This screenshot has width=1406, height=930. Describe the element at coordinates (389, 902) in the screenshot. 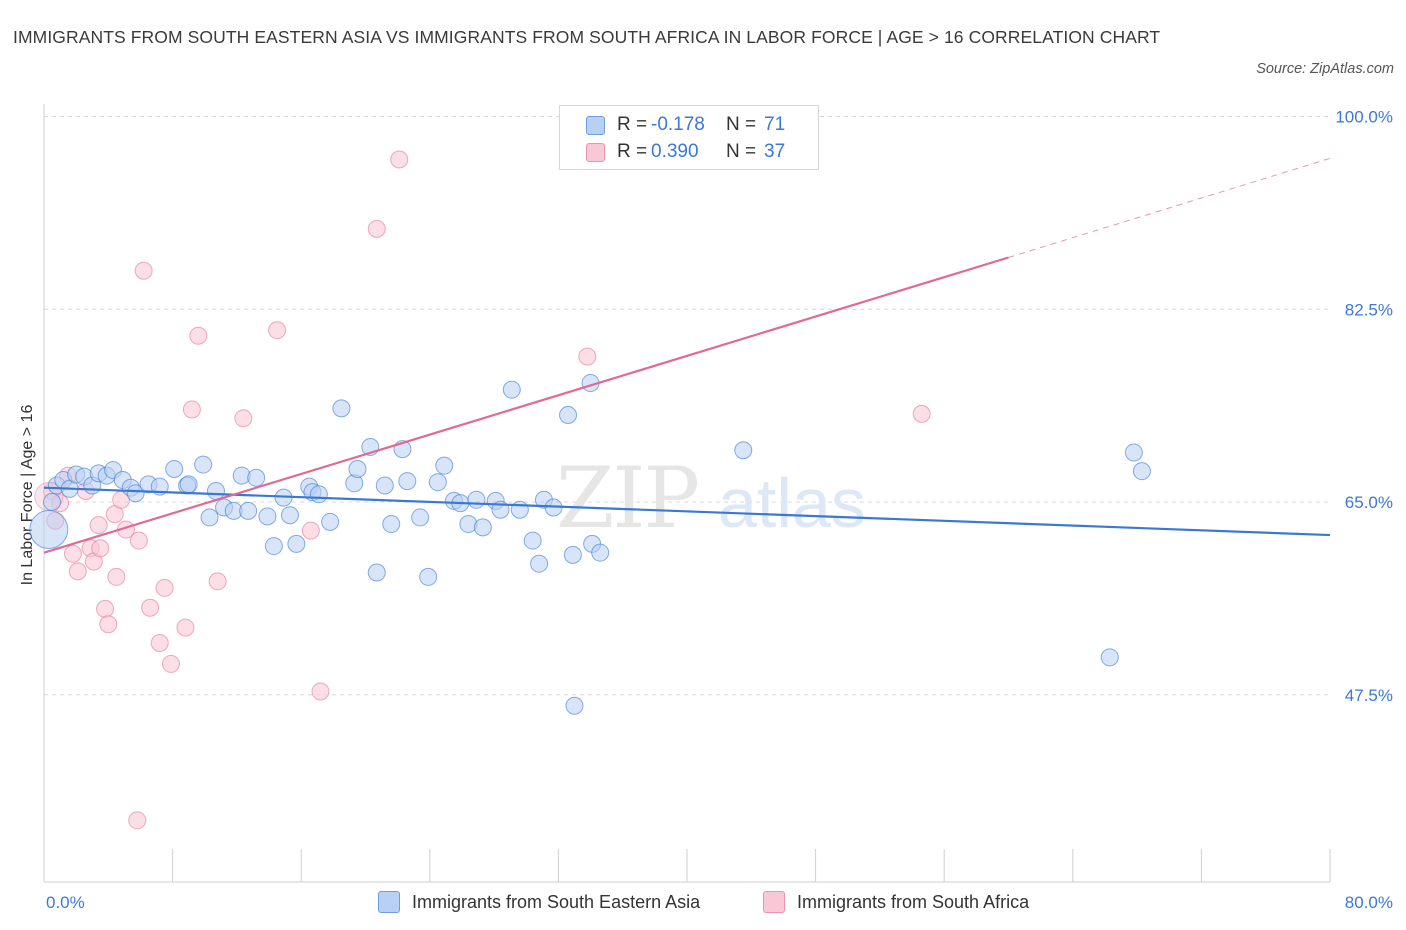

I see `bottom-legend-swatch-blue` at that location.